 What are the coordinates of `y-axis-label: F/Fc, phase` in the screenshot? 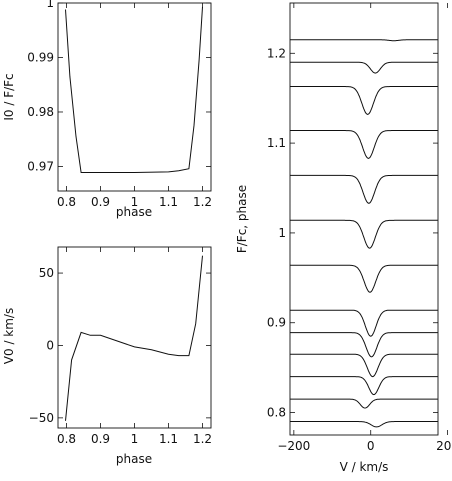 It's located at (242, 219).